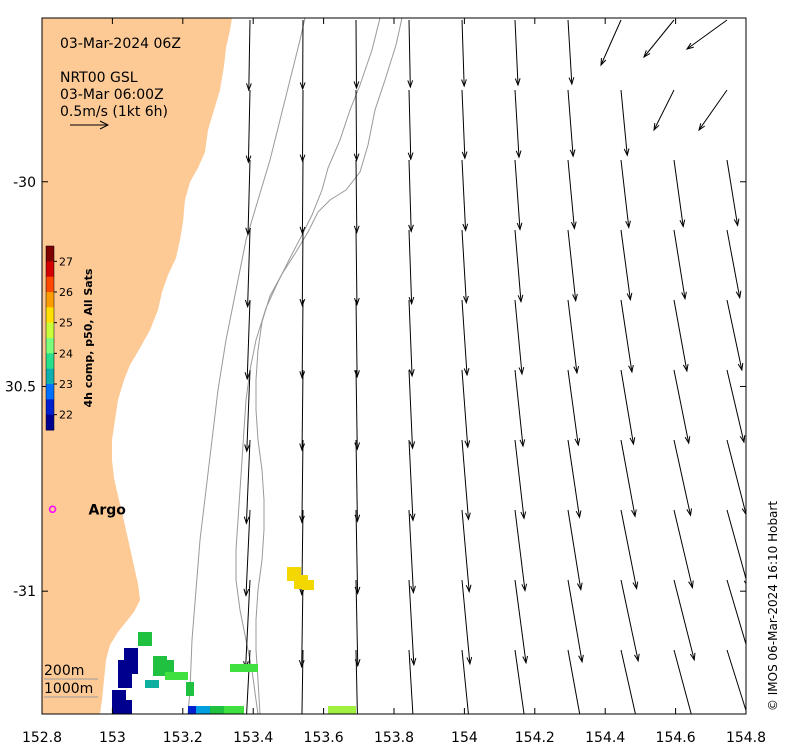 The width and height of the screenshot is (790, 754). I want to click on x-tick-label: 152.8, so click(42, 738).